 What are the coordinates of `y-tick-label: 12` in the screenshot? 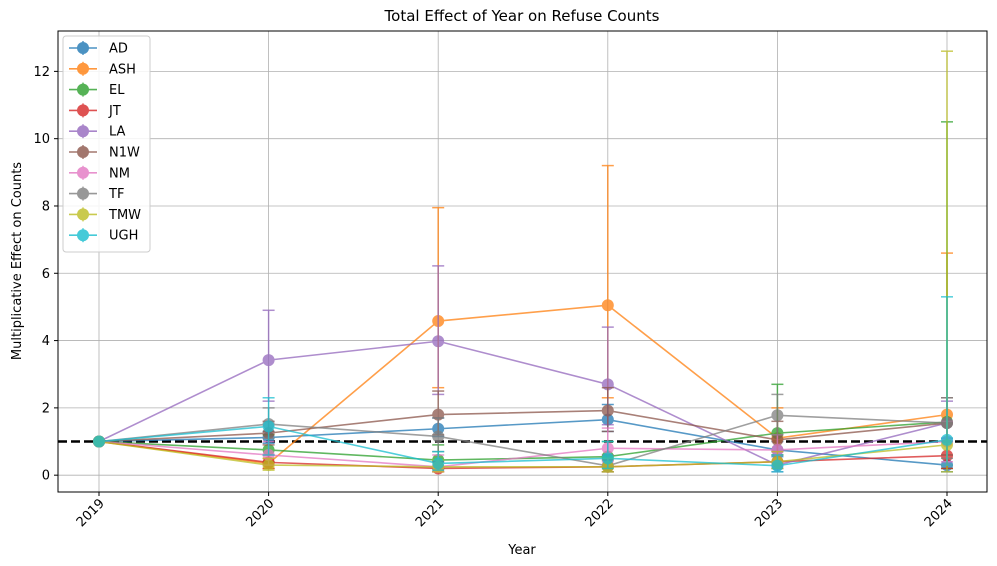 It's located at (41, 72).